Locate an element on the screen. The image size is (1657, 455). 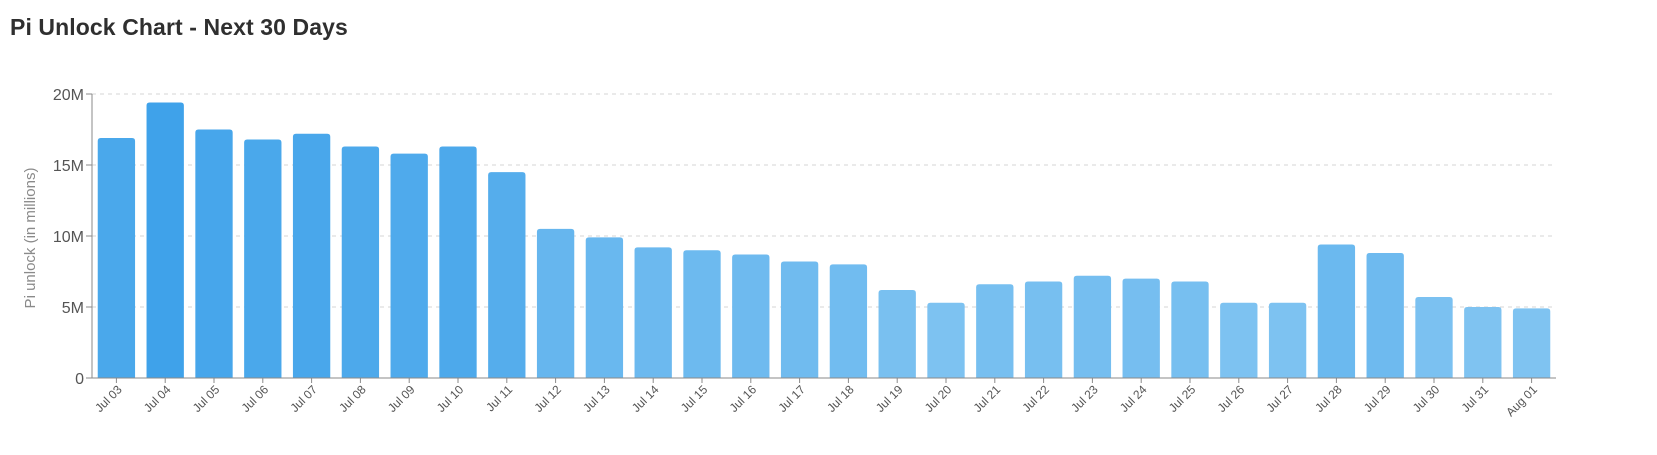
x-tick-label: Jul 09 is located at coordinates (401, 398).